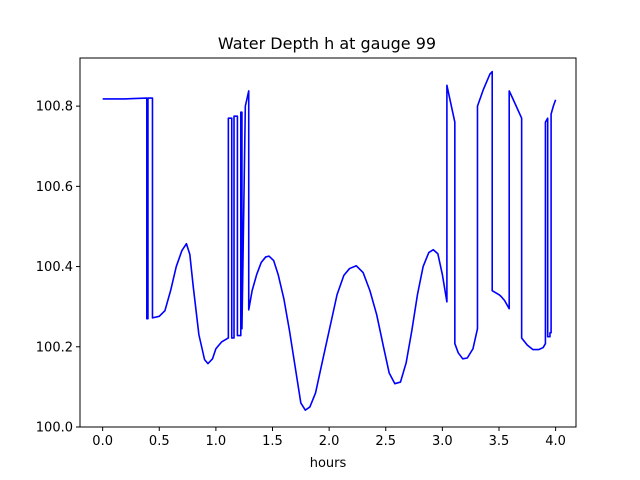  What do you see at coordinates (159, 441) in the screenshot?
I see `x-tick-label: 0.5` at bounding box center [159, 441].